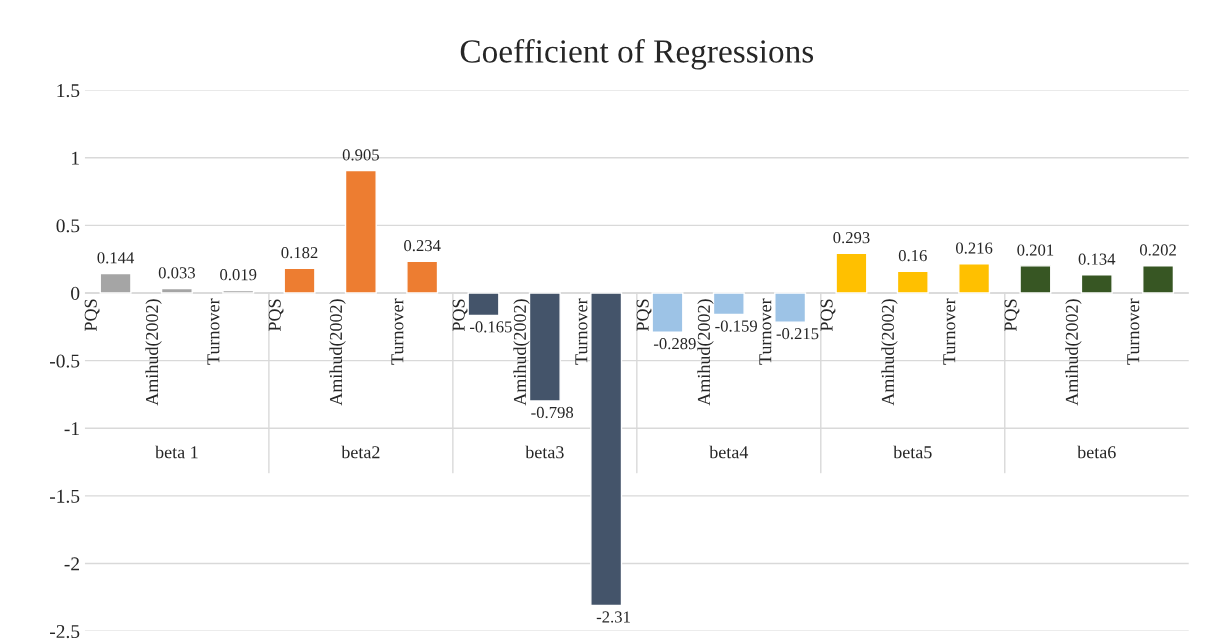 This screenshot has height=644, width=1213. What do you see at coordinates (176, 452) in the screenshot?
I see `annotation: beta 1` at bounding box center [176, 452].